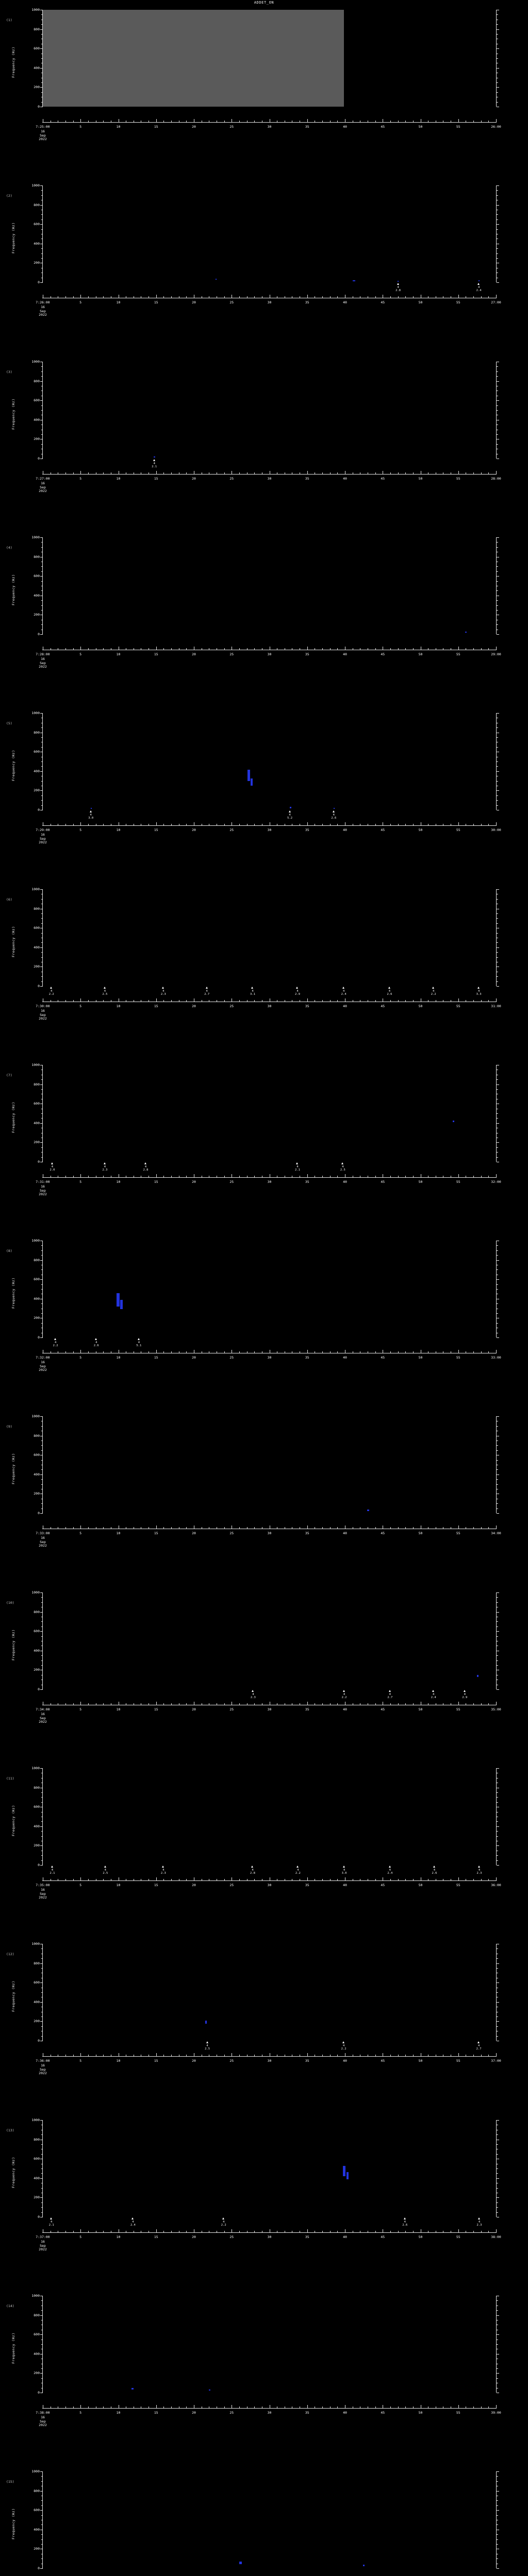 This screenshot has width=528, height=2576. I want to click on y-axis-tick-label: 600, so click(37, 576).